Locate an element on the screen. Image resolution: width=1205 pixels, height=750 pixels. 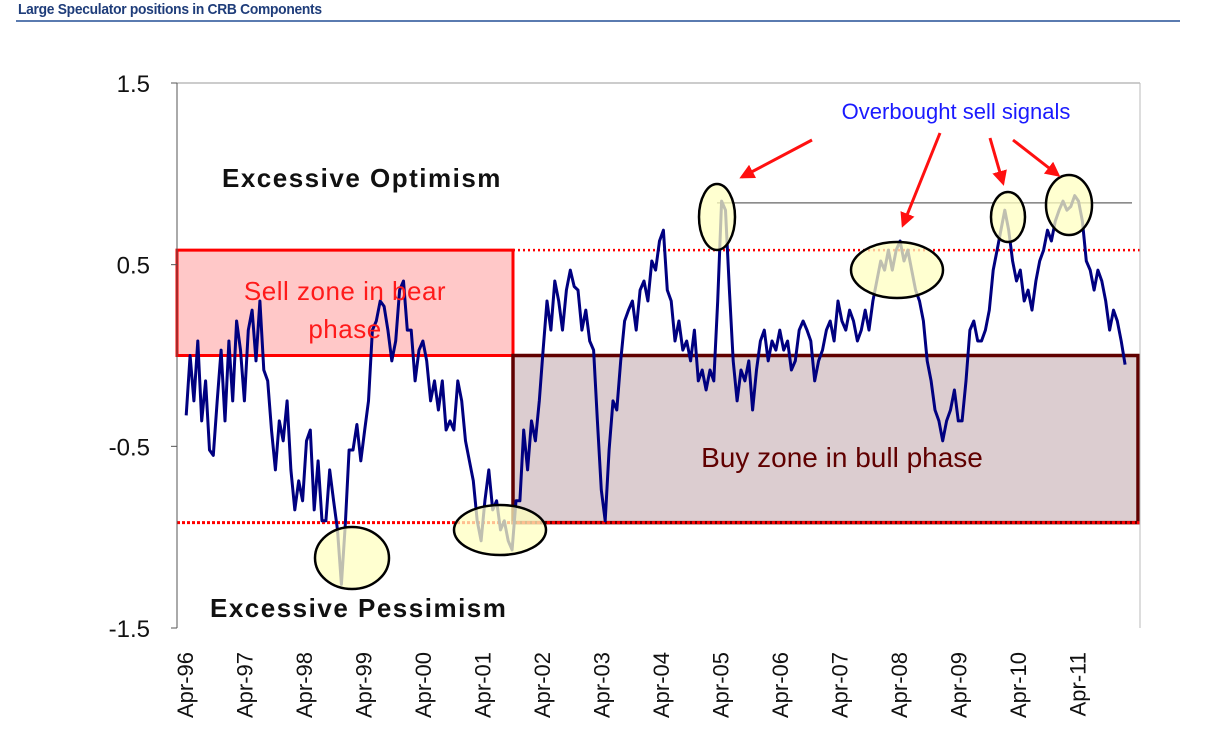
sell-zone-label-line1: Sell zone in bear is located at coordinates (345, 291).